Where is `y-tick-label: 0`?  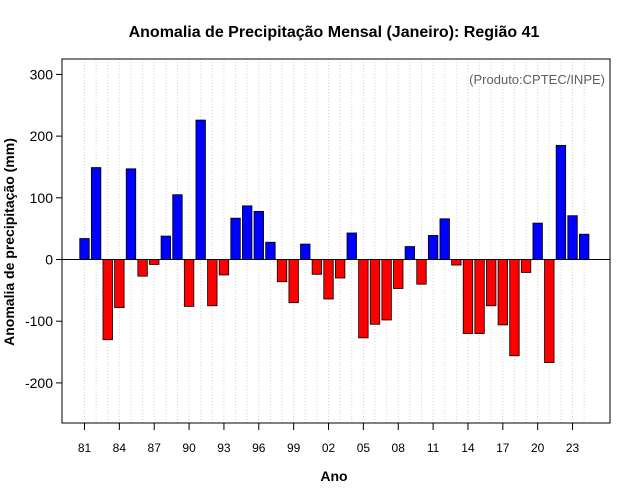 y-tick-label: 0 is located at coordinates (49, 260).